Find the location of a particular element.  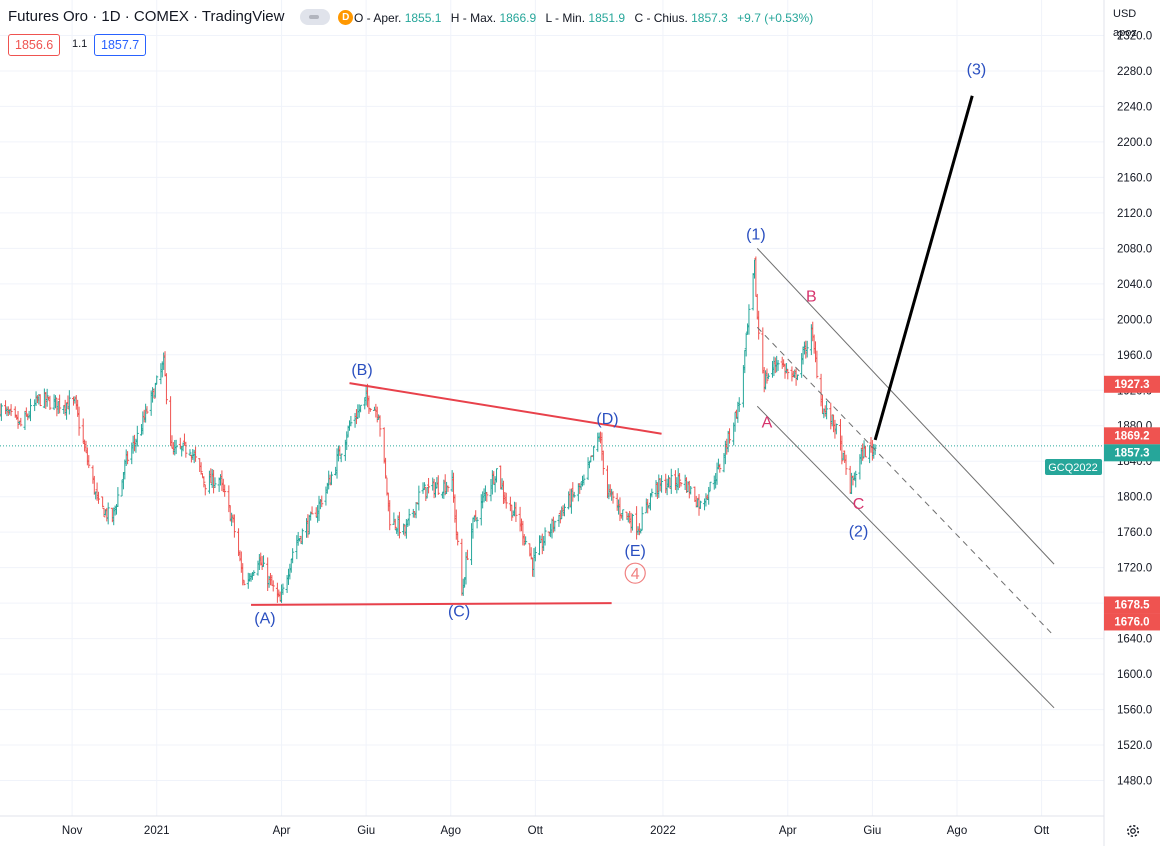

wave-label: (B) is located at coordinates (361, 370).